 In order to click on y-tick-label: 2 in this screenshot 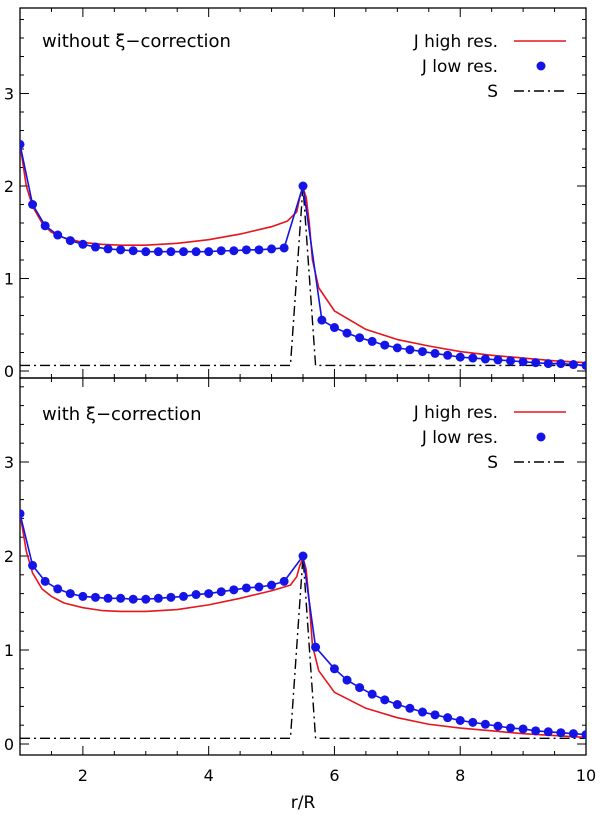, I will do `click(9, 556)`.